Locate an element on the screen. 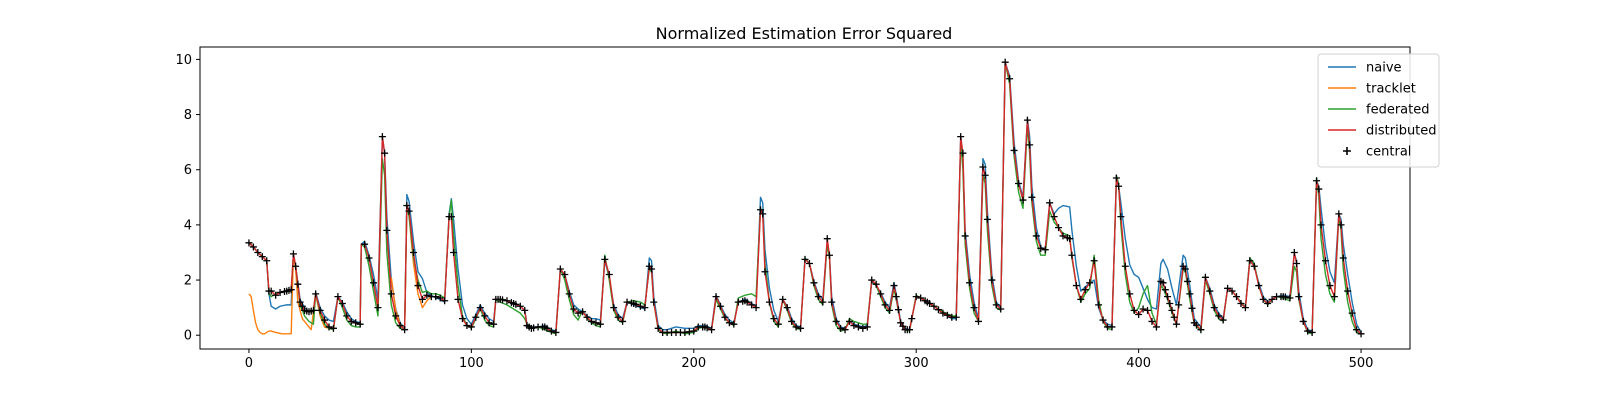  x-tick-label: 0 is located at coordinates (249, 363).